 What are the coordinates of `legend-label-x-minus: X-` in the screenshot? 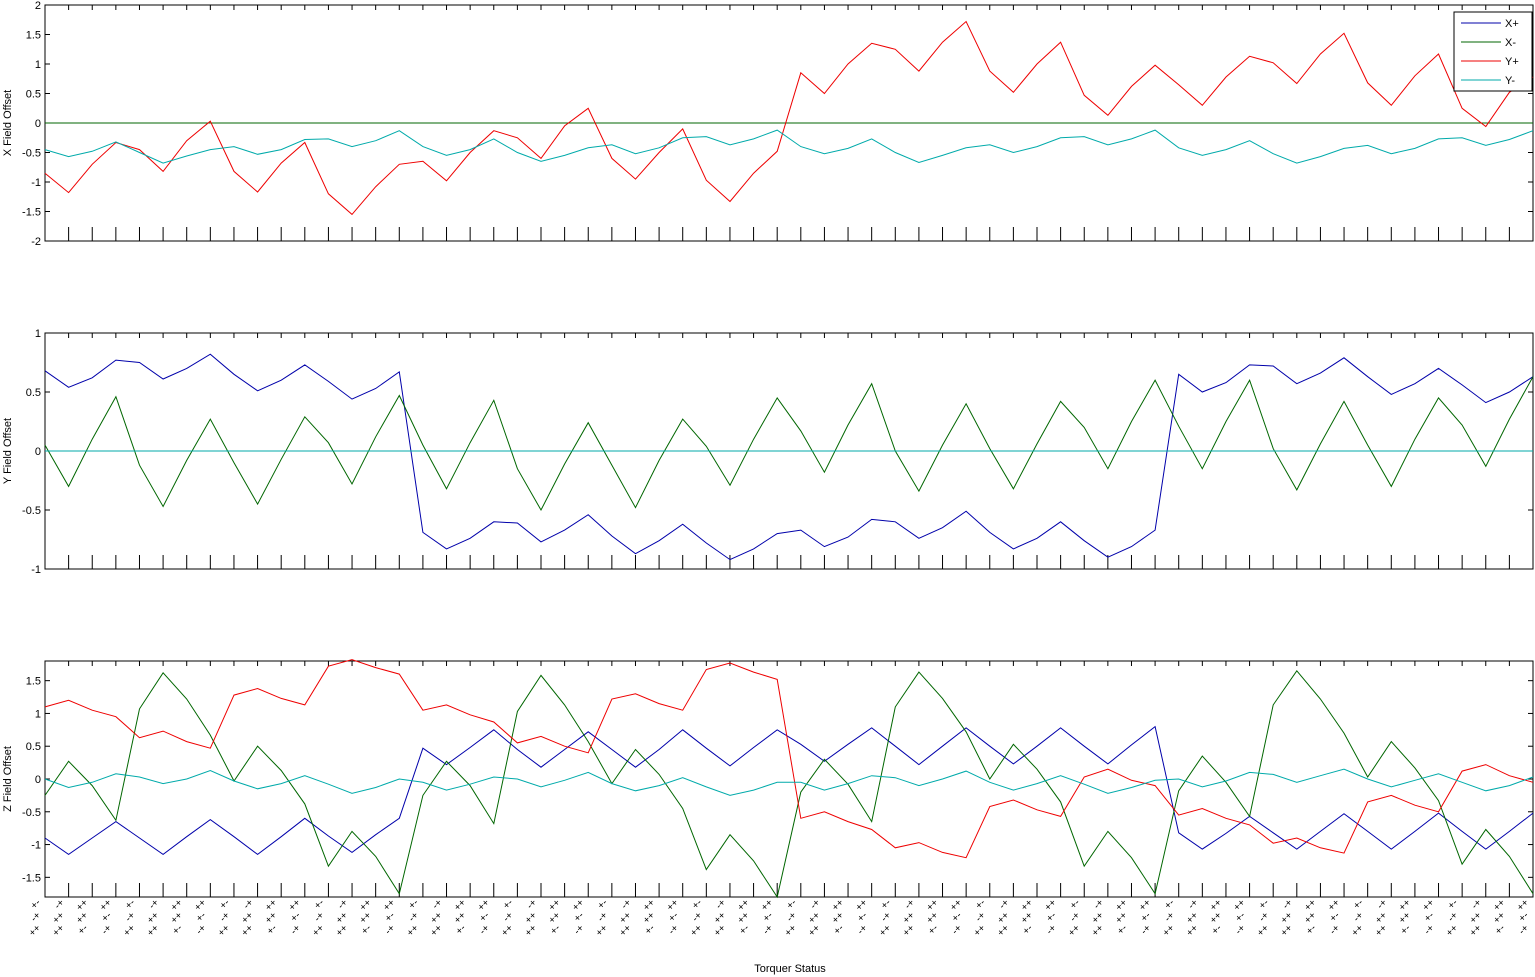 It's located at (1510, 43).